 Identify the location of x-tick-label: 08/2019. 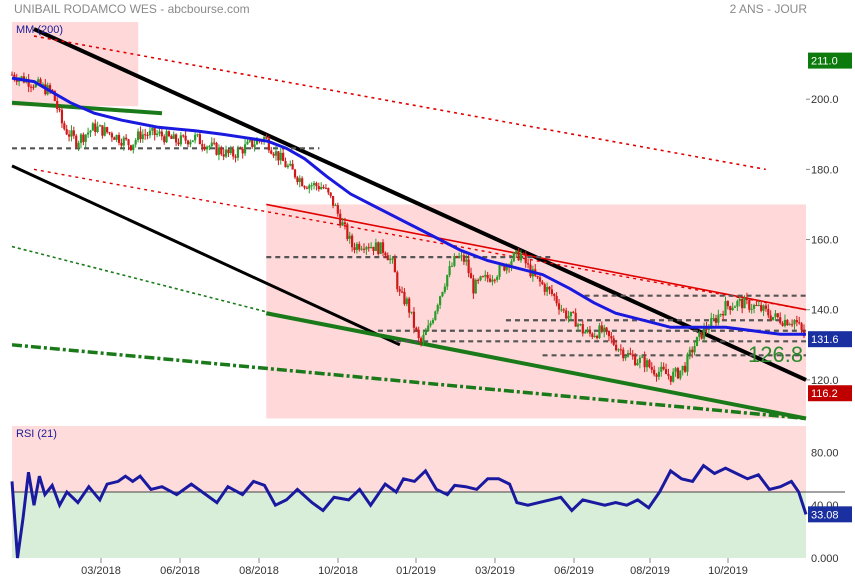
(650, 571).